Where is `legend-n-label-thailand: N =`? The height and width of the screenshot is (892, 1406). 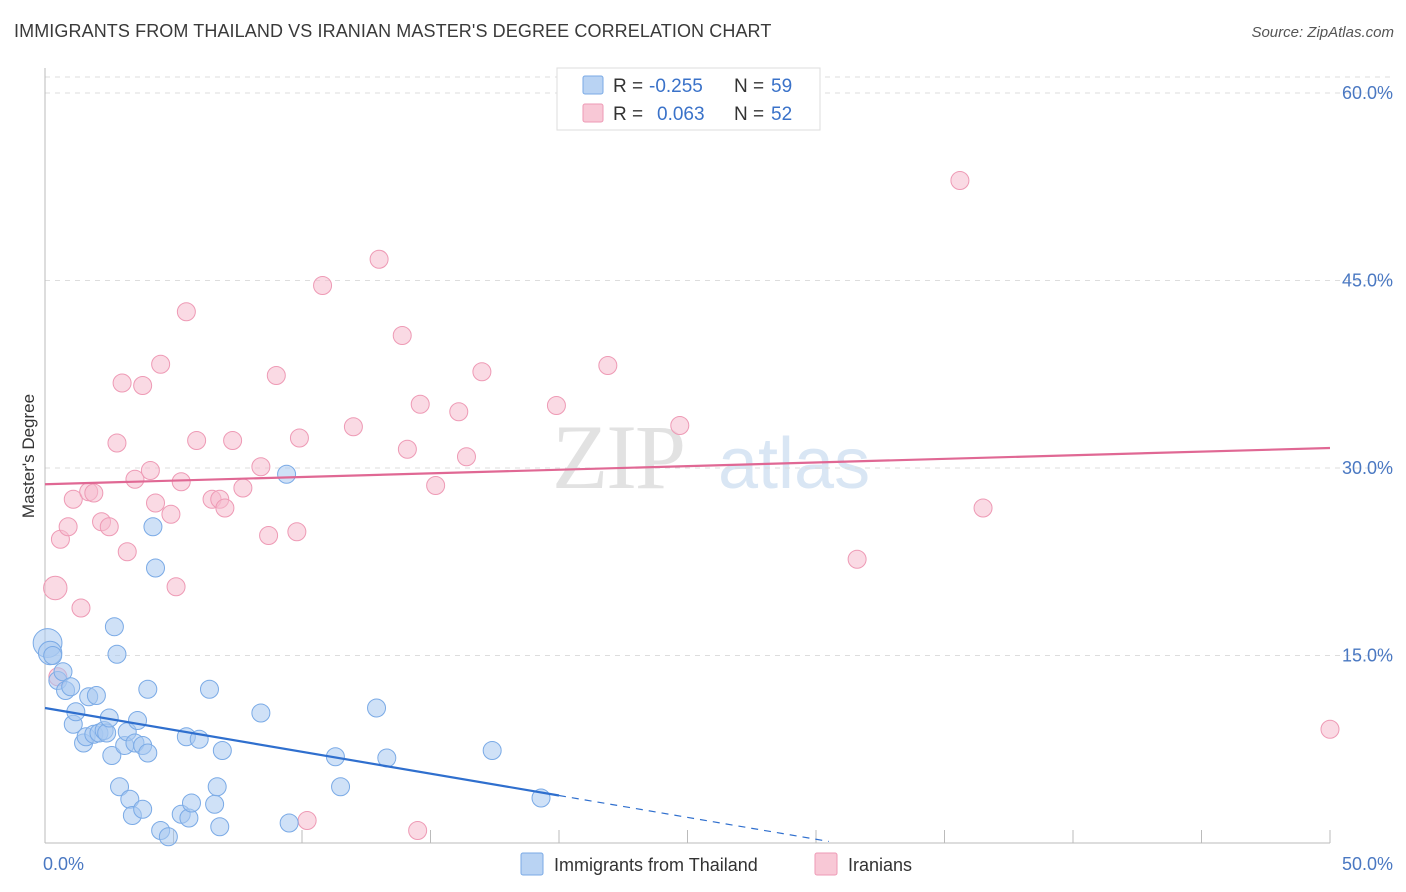 legend-n-label-thailand: N = is located at coordinates (749, 86).